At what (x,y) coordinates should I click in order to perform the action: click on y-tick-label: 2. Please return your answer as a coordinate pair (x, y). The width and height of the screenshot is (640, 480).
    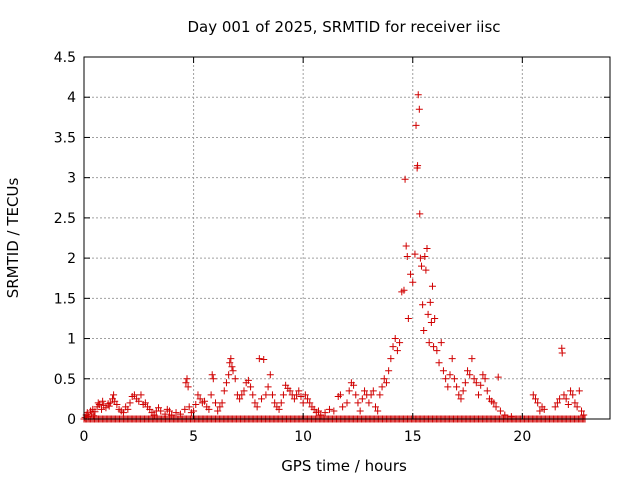
    Looking at the image, I should click on (71, 259).